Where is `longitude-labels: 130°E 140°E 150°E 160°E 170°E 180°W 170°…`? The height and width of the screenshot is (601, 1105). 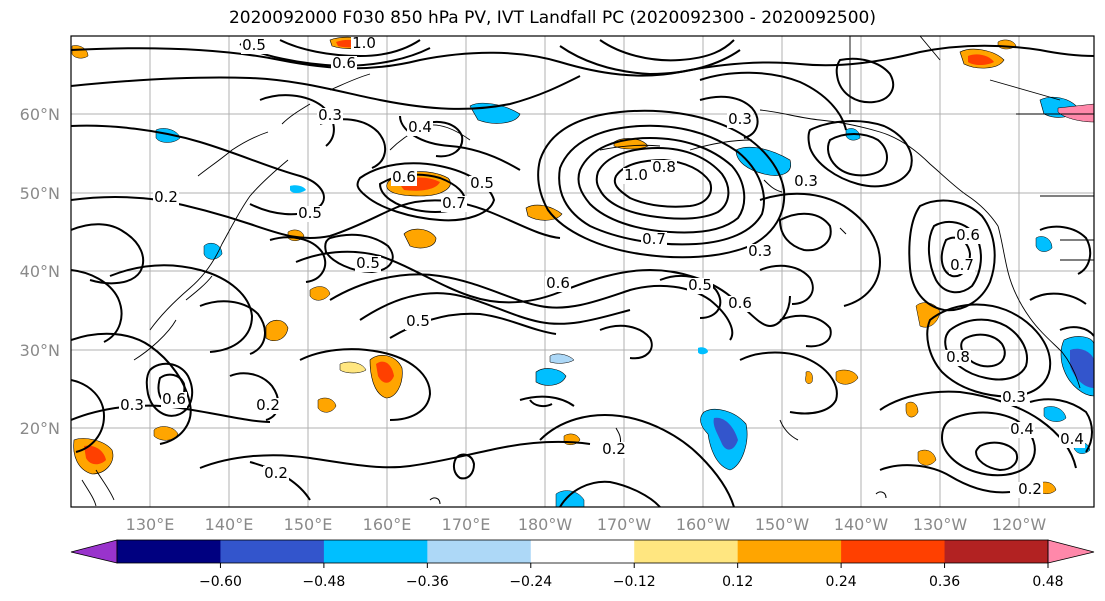
longitude-labels: 130°E 140°E 150°E 160°E 170°E 180°W 170°… is located at coordinates (586, 524).